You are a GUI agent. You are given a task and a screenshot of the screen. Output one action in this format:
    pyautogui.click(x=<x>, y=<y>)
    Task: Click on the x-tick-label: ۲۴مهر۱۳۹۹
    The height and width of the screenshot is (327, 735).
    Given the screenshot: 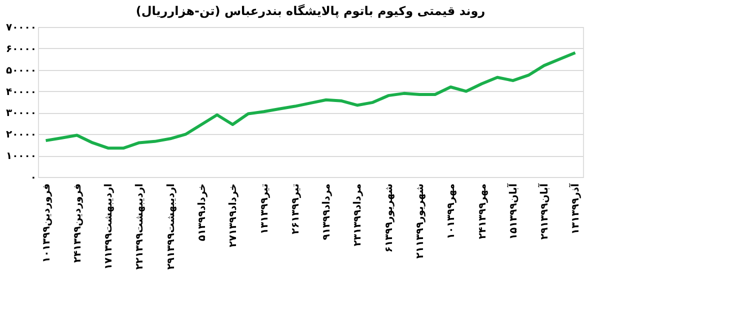 What is the action you would take?
    pyautogui.click(x=482, y=212)
    